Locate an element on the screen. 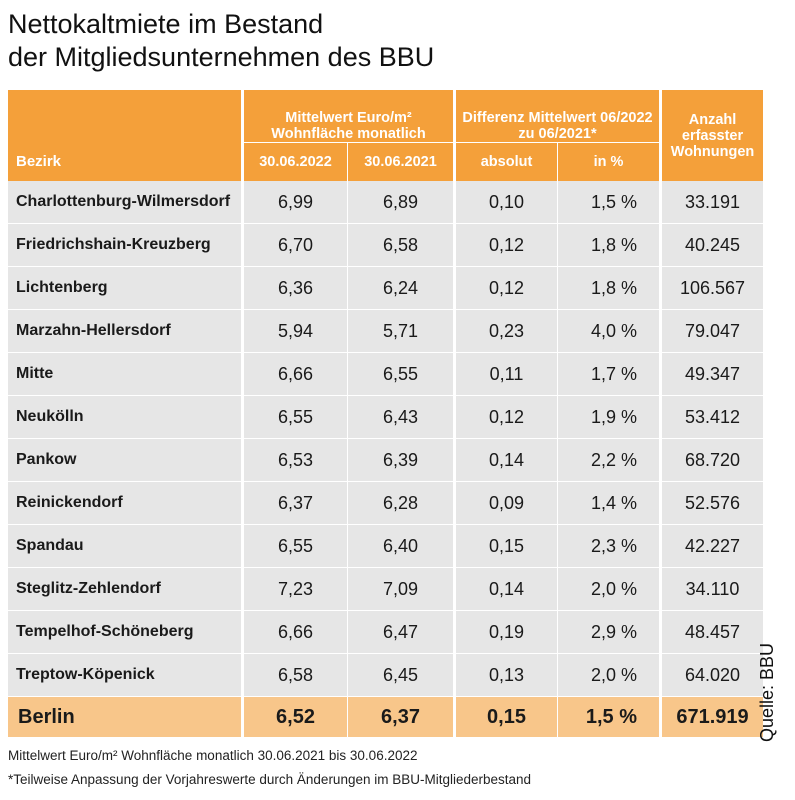 Image resolution: width=795 pixels, height=800 pixels. cell-v2022: 7,23 is located at coordinates (294, 589).